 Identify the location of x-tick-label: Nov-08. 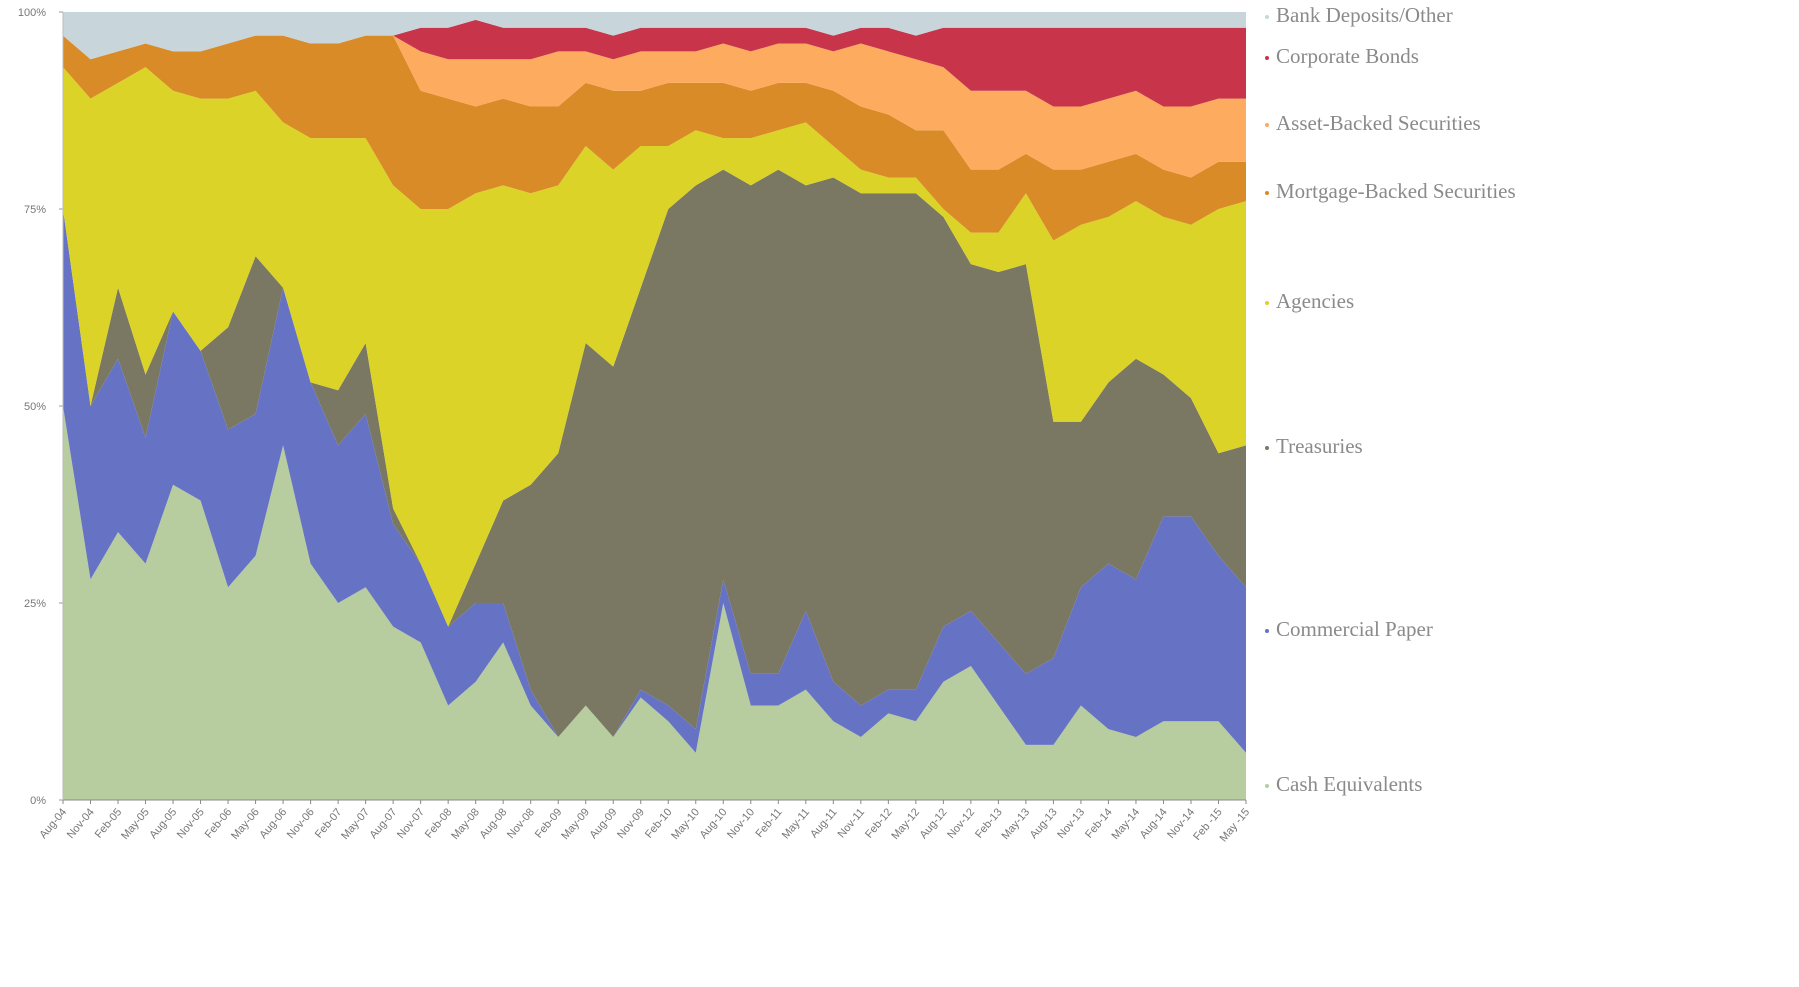
(521, 823).